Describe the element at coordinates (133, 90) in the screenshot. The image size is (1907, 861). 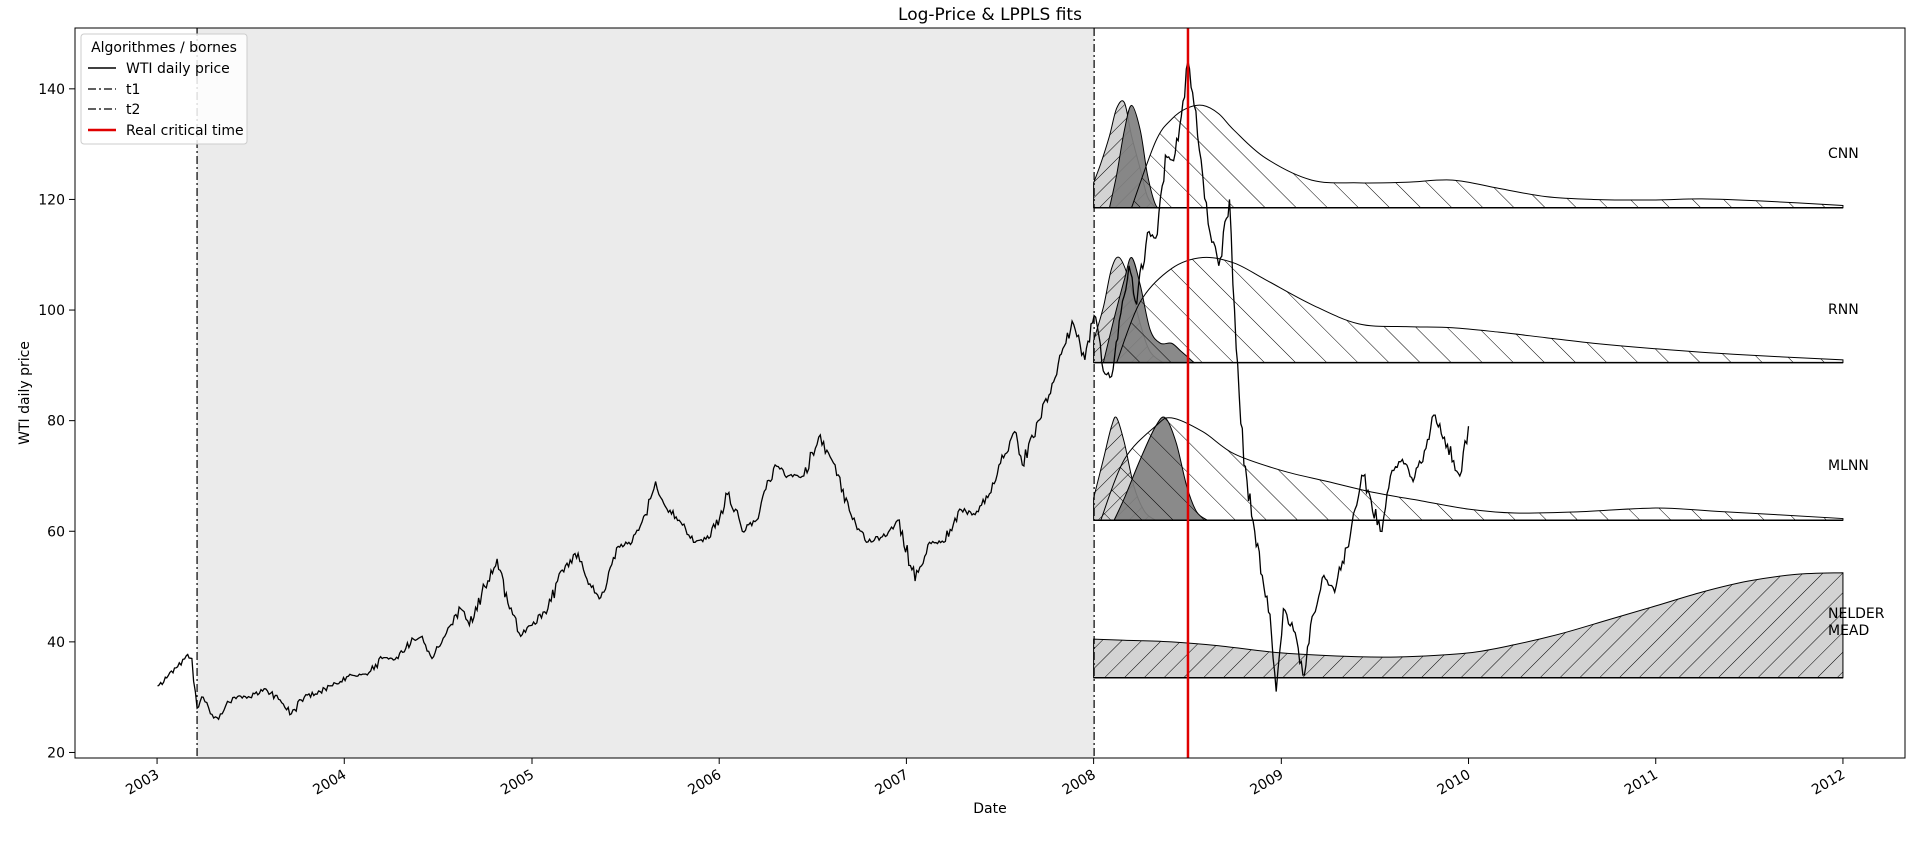
I see `legend-label-t1: t1` at that location.